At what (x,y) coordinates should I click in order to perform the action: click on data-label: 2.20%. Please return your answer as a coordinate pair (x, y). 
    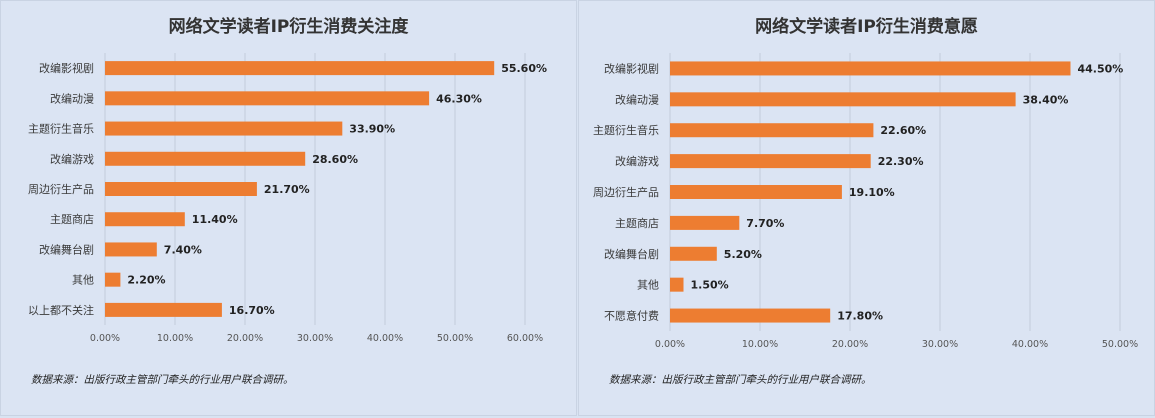
    Looking at the image, I should click on (146, 280).